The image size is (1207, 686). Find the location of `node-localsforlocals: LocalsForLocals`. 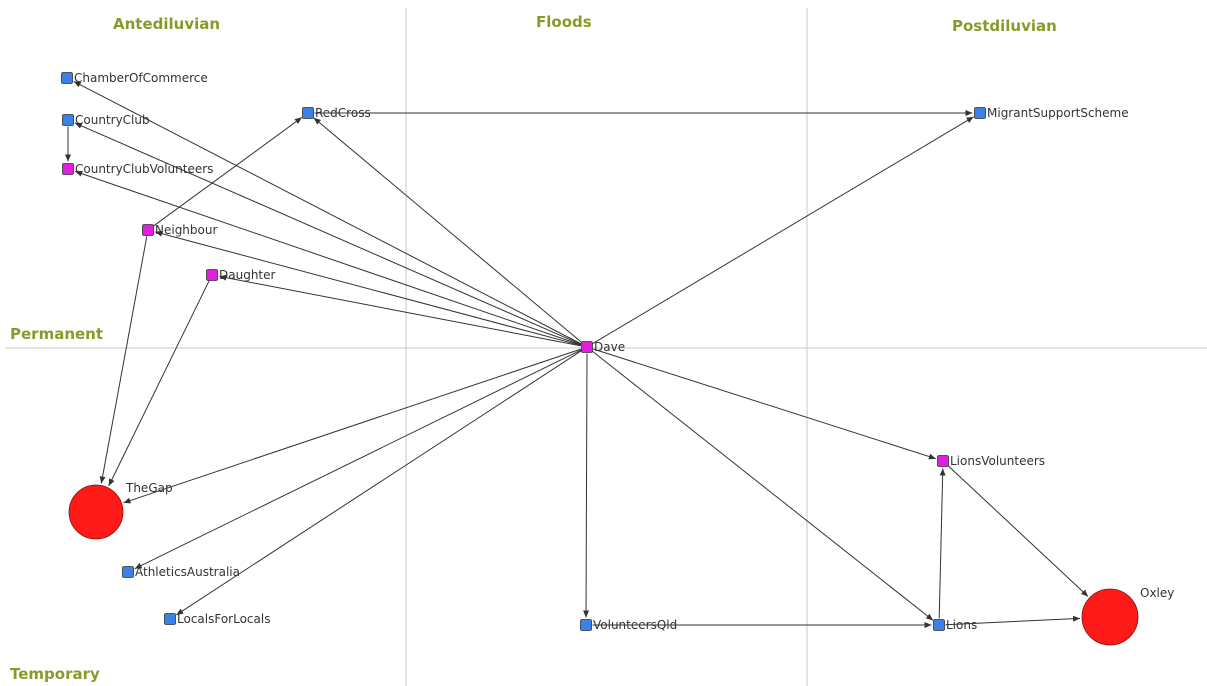

node-localsforlocals: LocalsForLocals is located at coordinates (217, 619).